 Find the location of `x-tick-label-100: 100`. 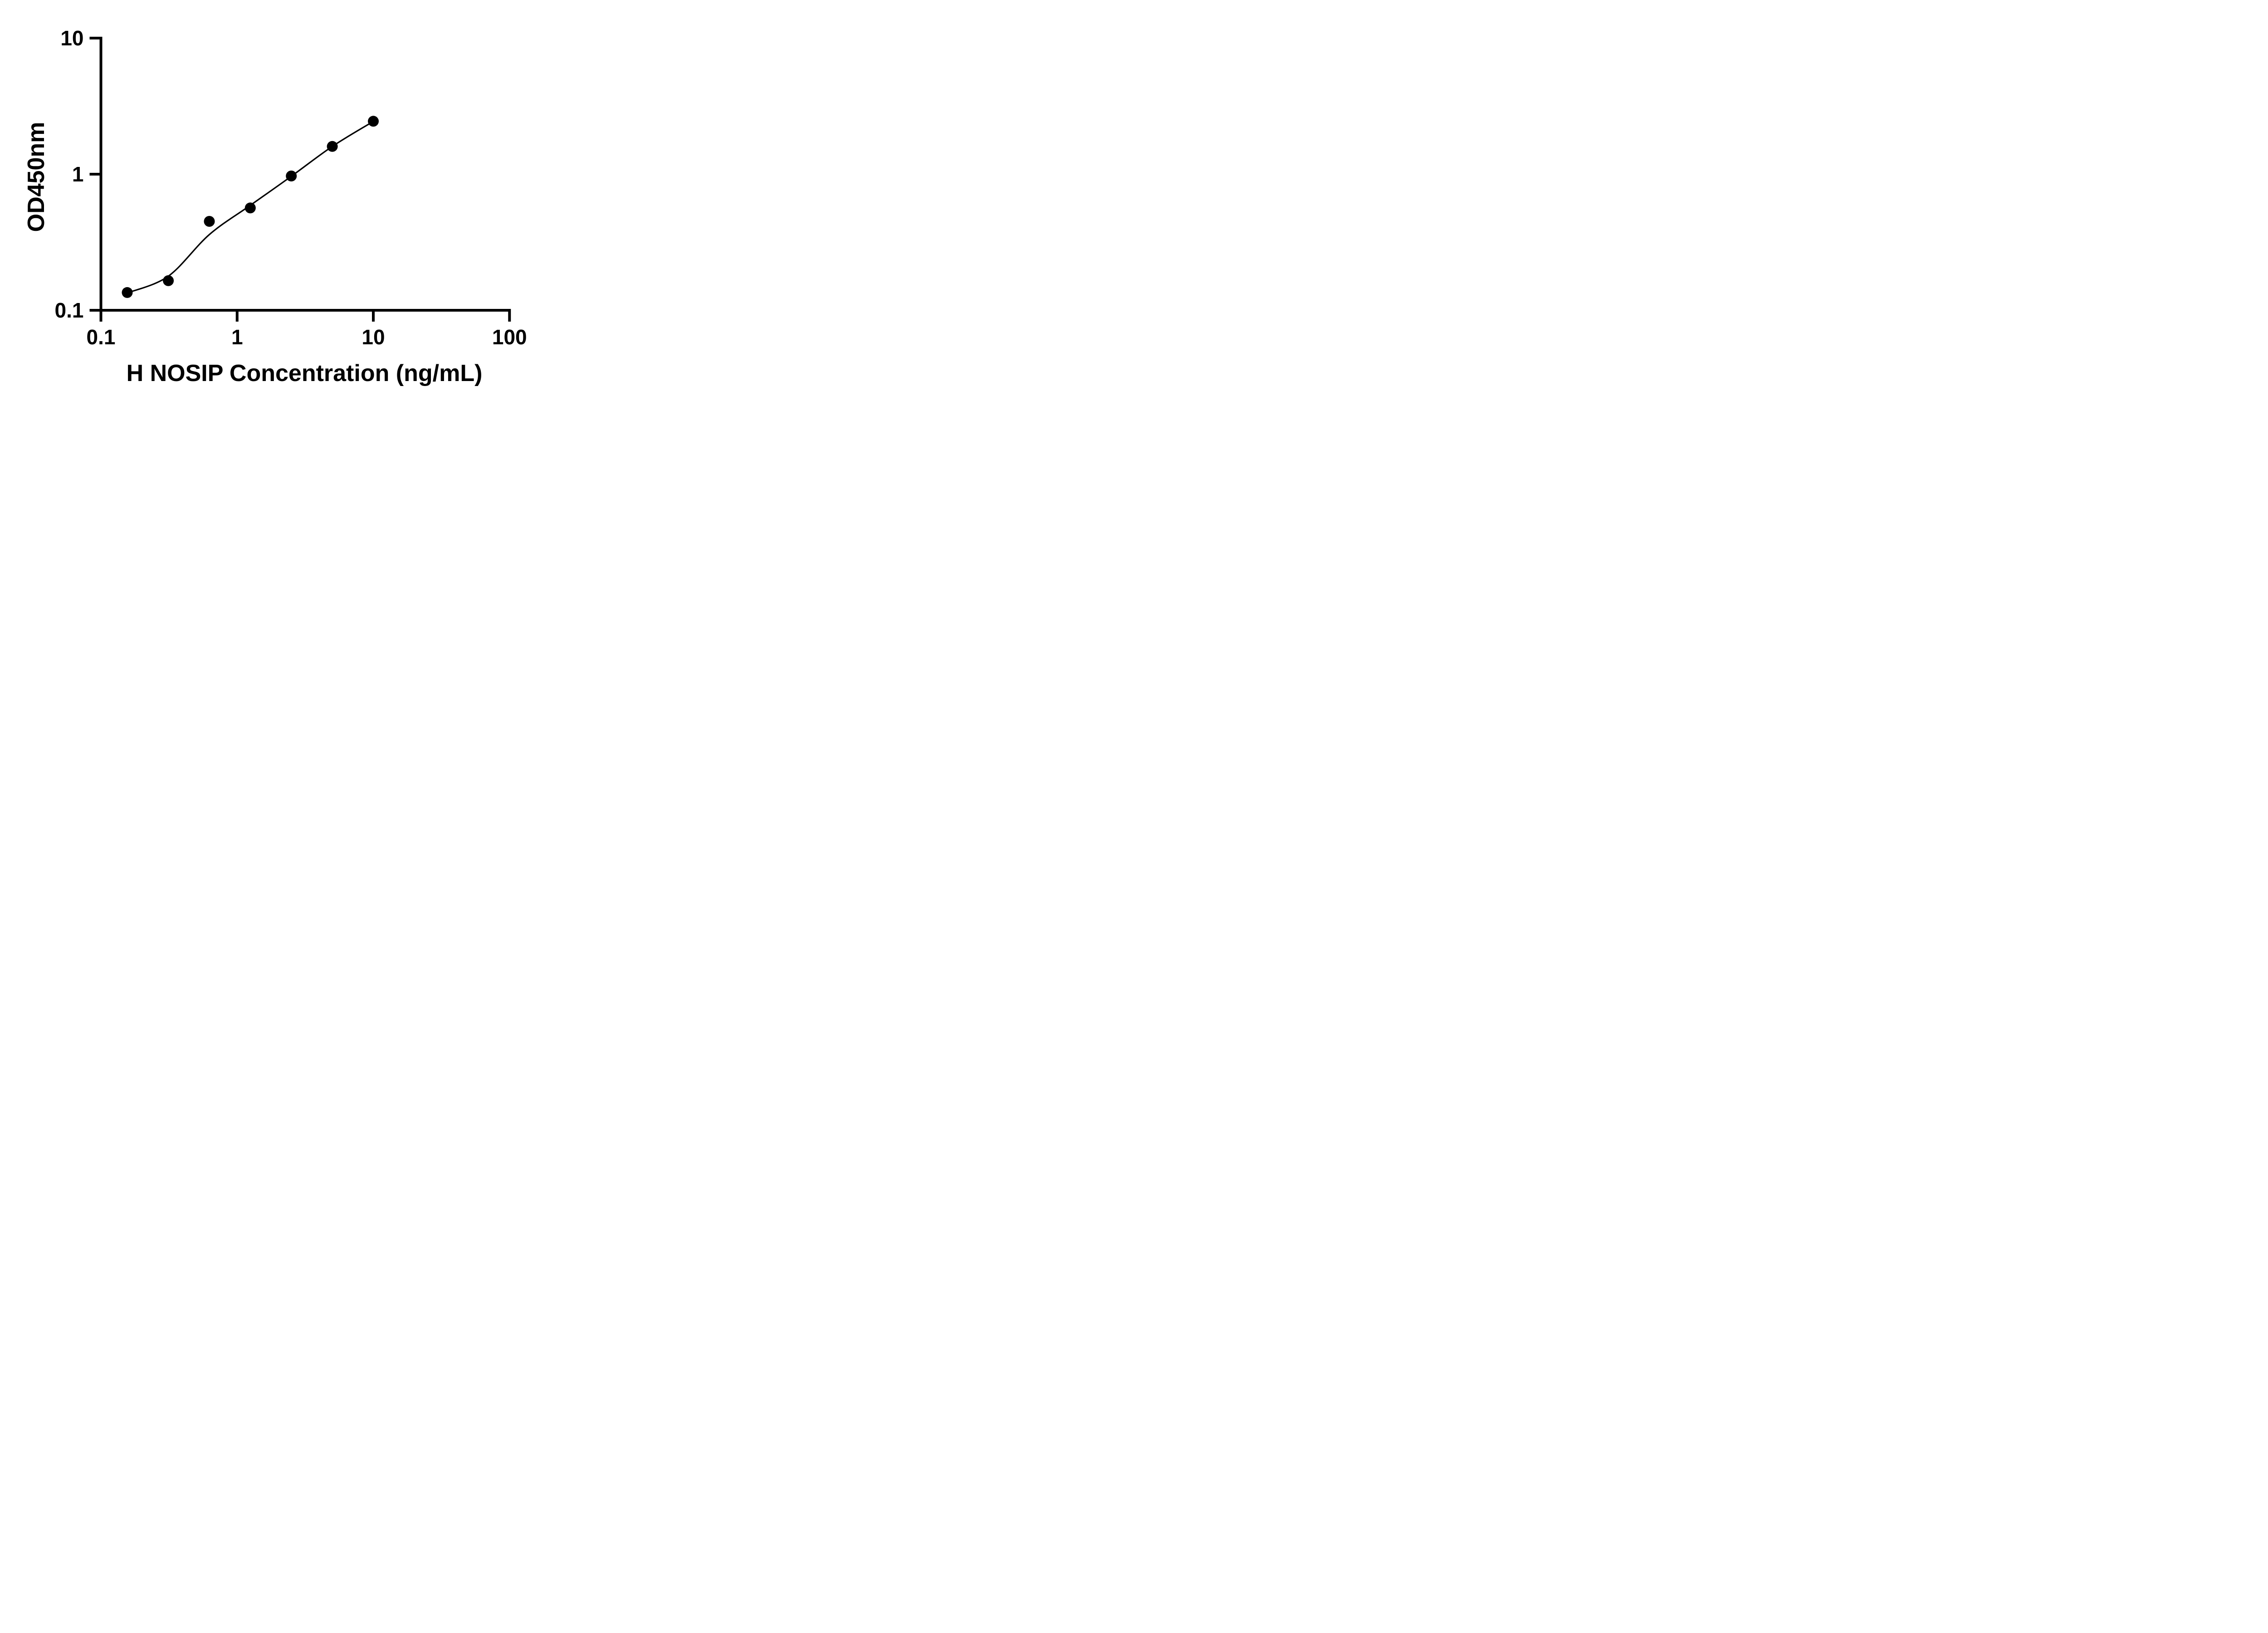

x-tick-label-100: 100 is located at coordinates (510, 337).